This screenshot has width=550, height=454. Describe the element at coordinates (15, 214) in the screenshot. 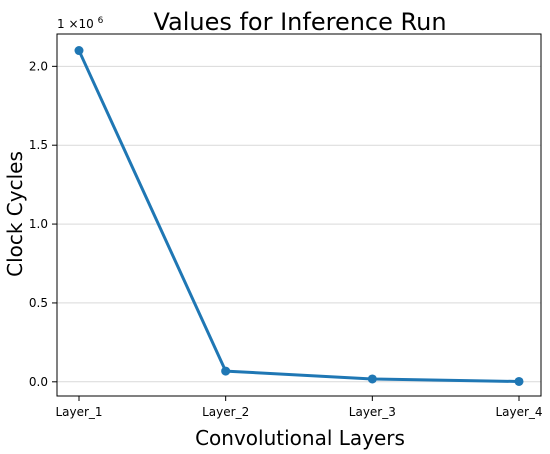

I see `y-axis-title: Clock Cycles` at that location.